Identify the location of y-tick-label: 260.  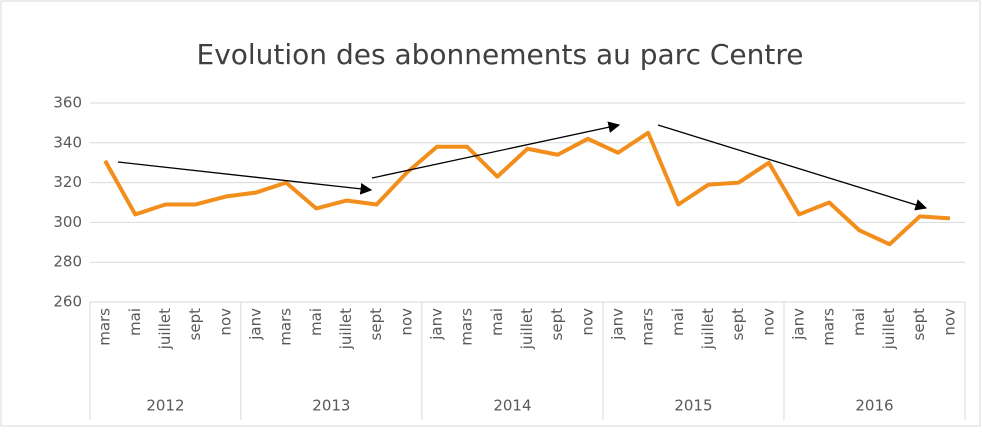
(67, 302).